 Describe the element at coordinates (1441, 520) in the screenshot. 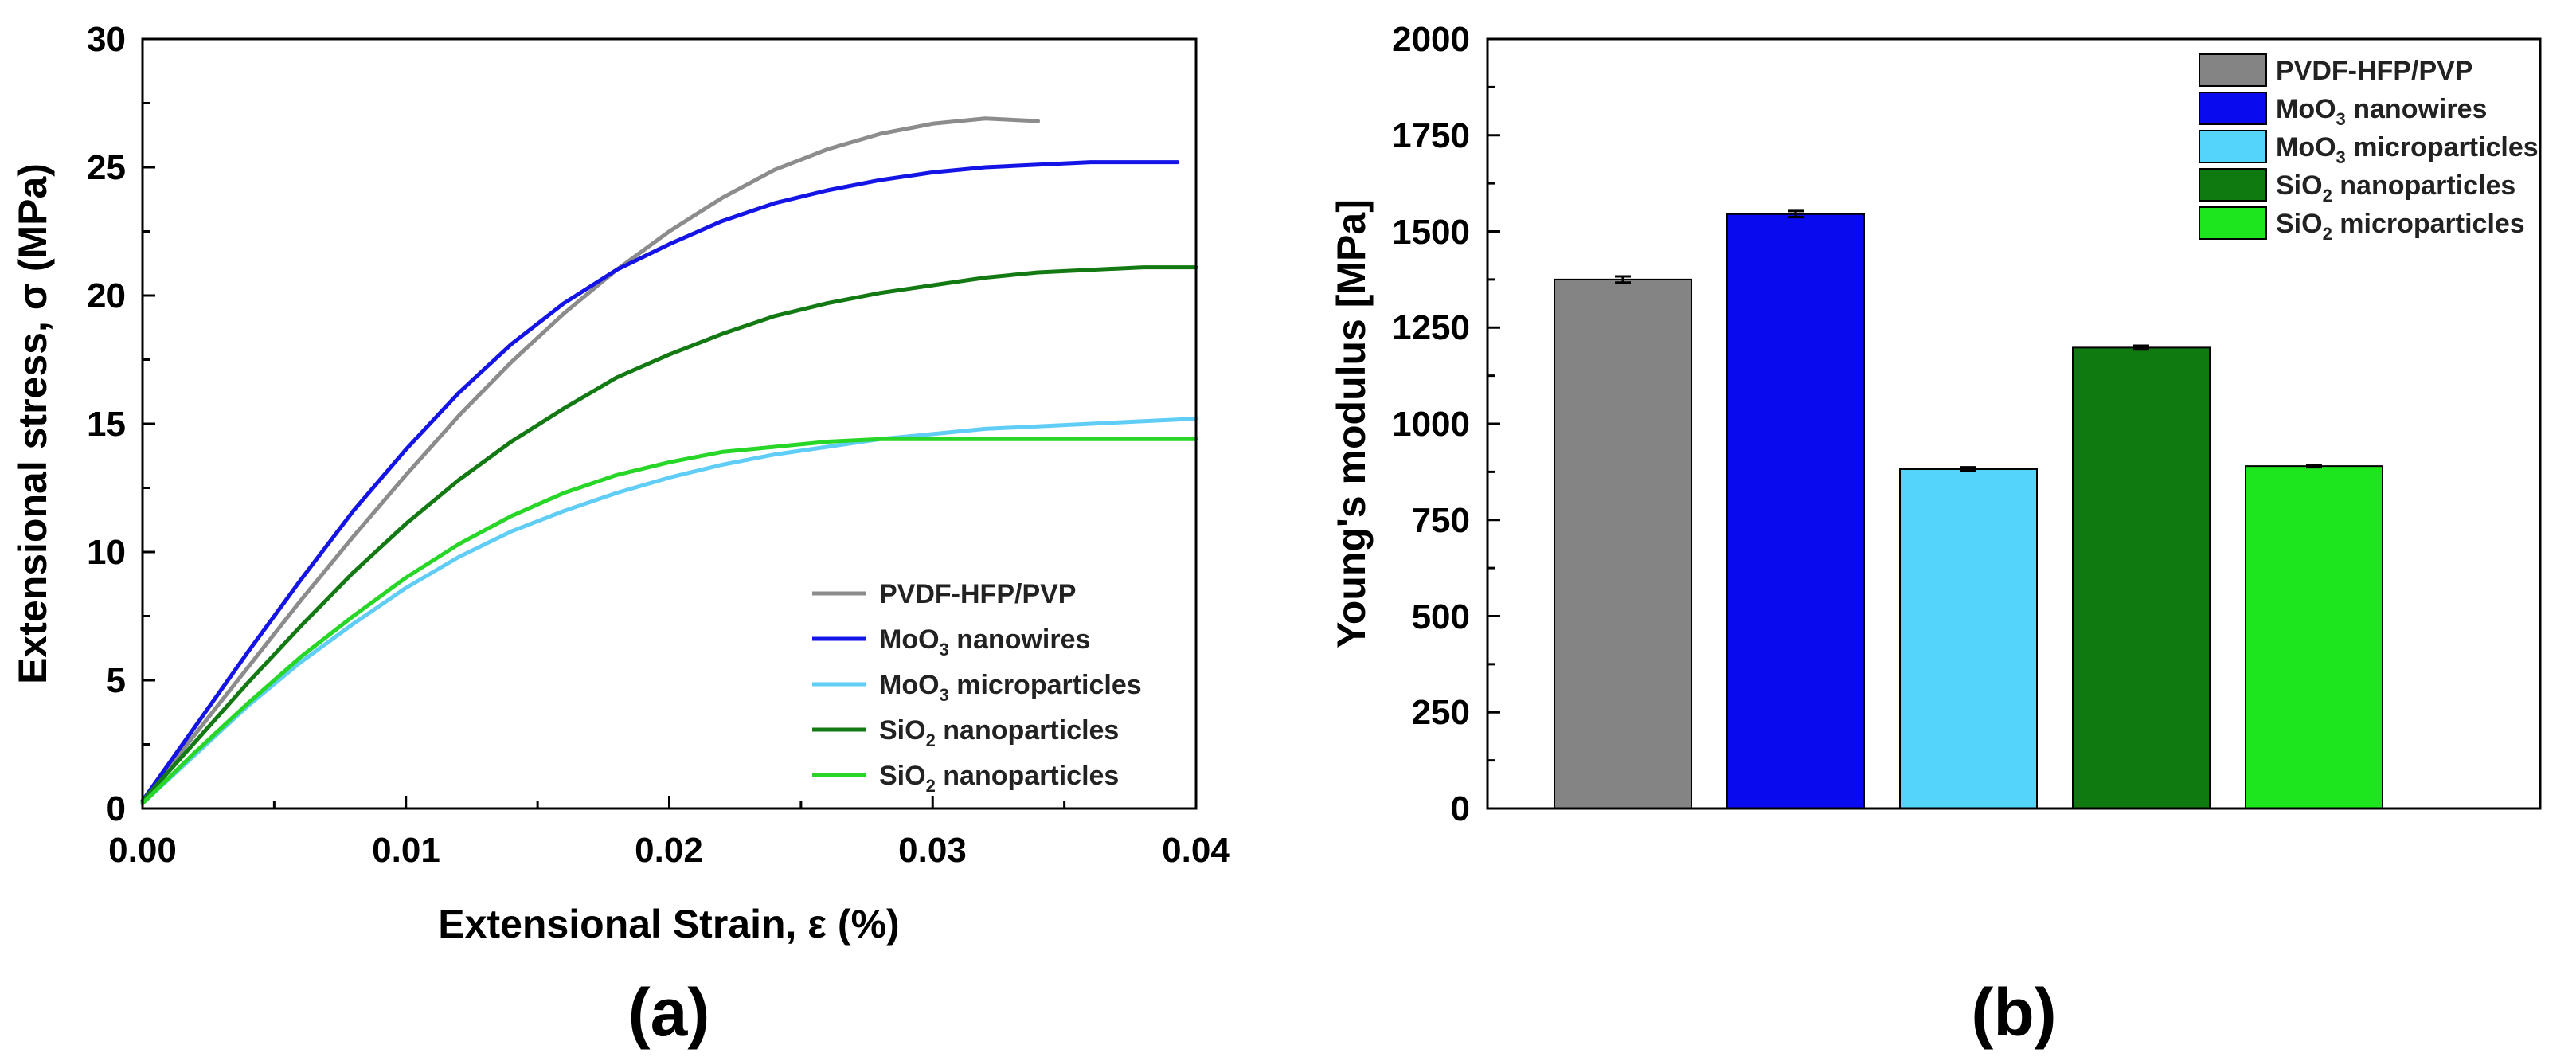

I see `y-tick-label: 750` at that location.